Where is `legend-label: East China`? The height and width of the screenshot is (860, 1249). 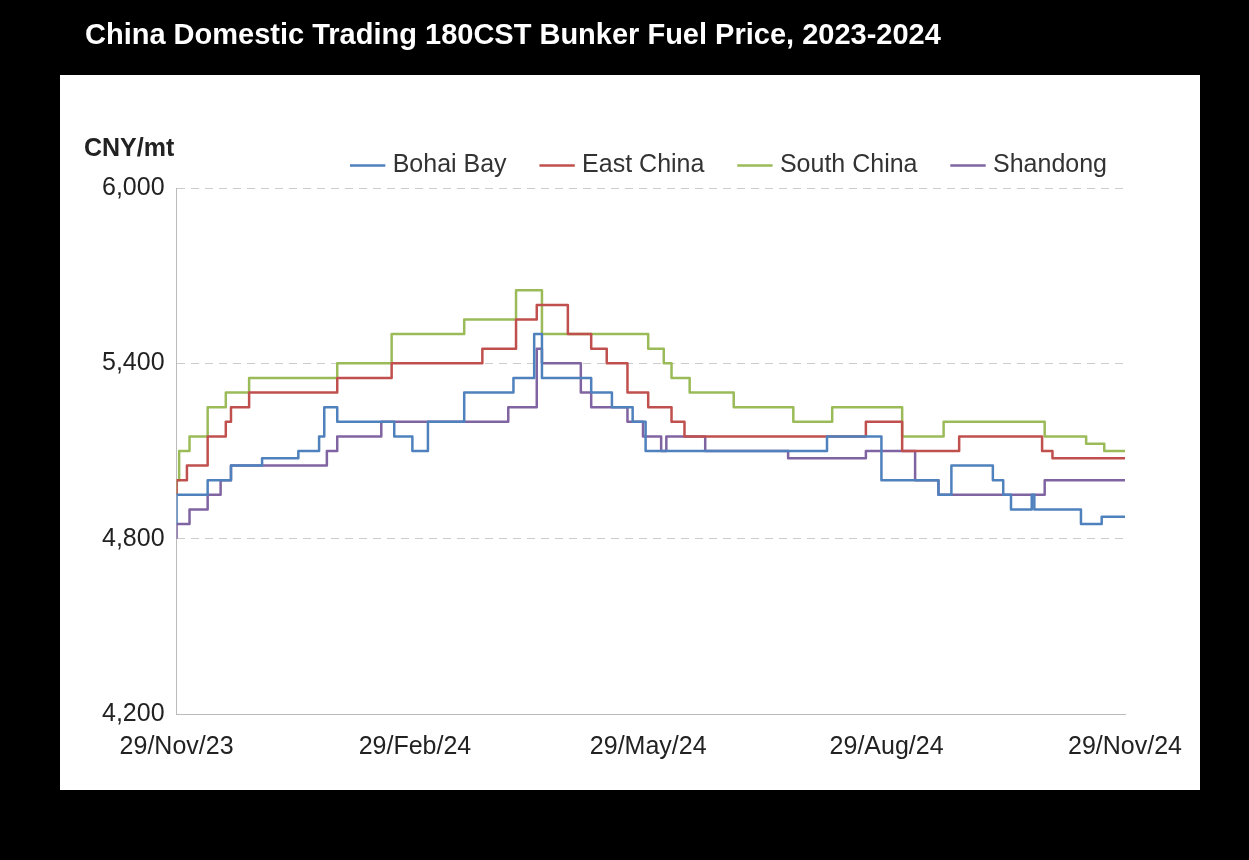 legend-label: East China is located at coordinates (643, 163).